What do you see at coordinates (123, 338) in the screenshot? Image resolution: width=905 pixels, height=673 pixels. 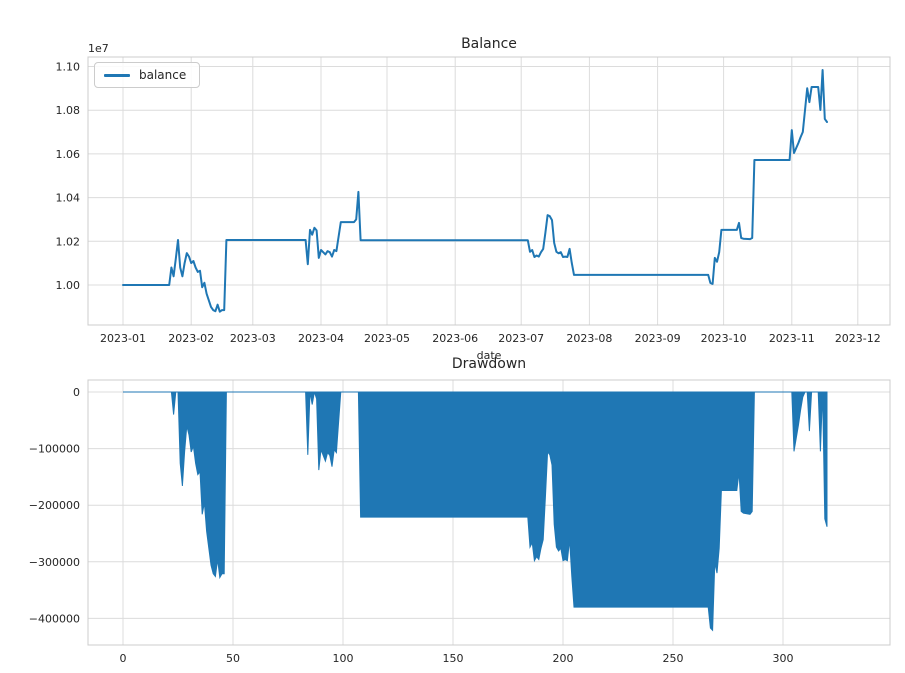 I see `x-tick-label: 2023-01` at bounding box center [123, 338].